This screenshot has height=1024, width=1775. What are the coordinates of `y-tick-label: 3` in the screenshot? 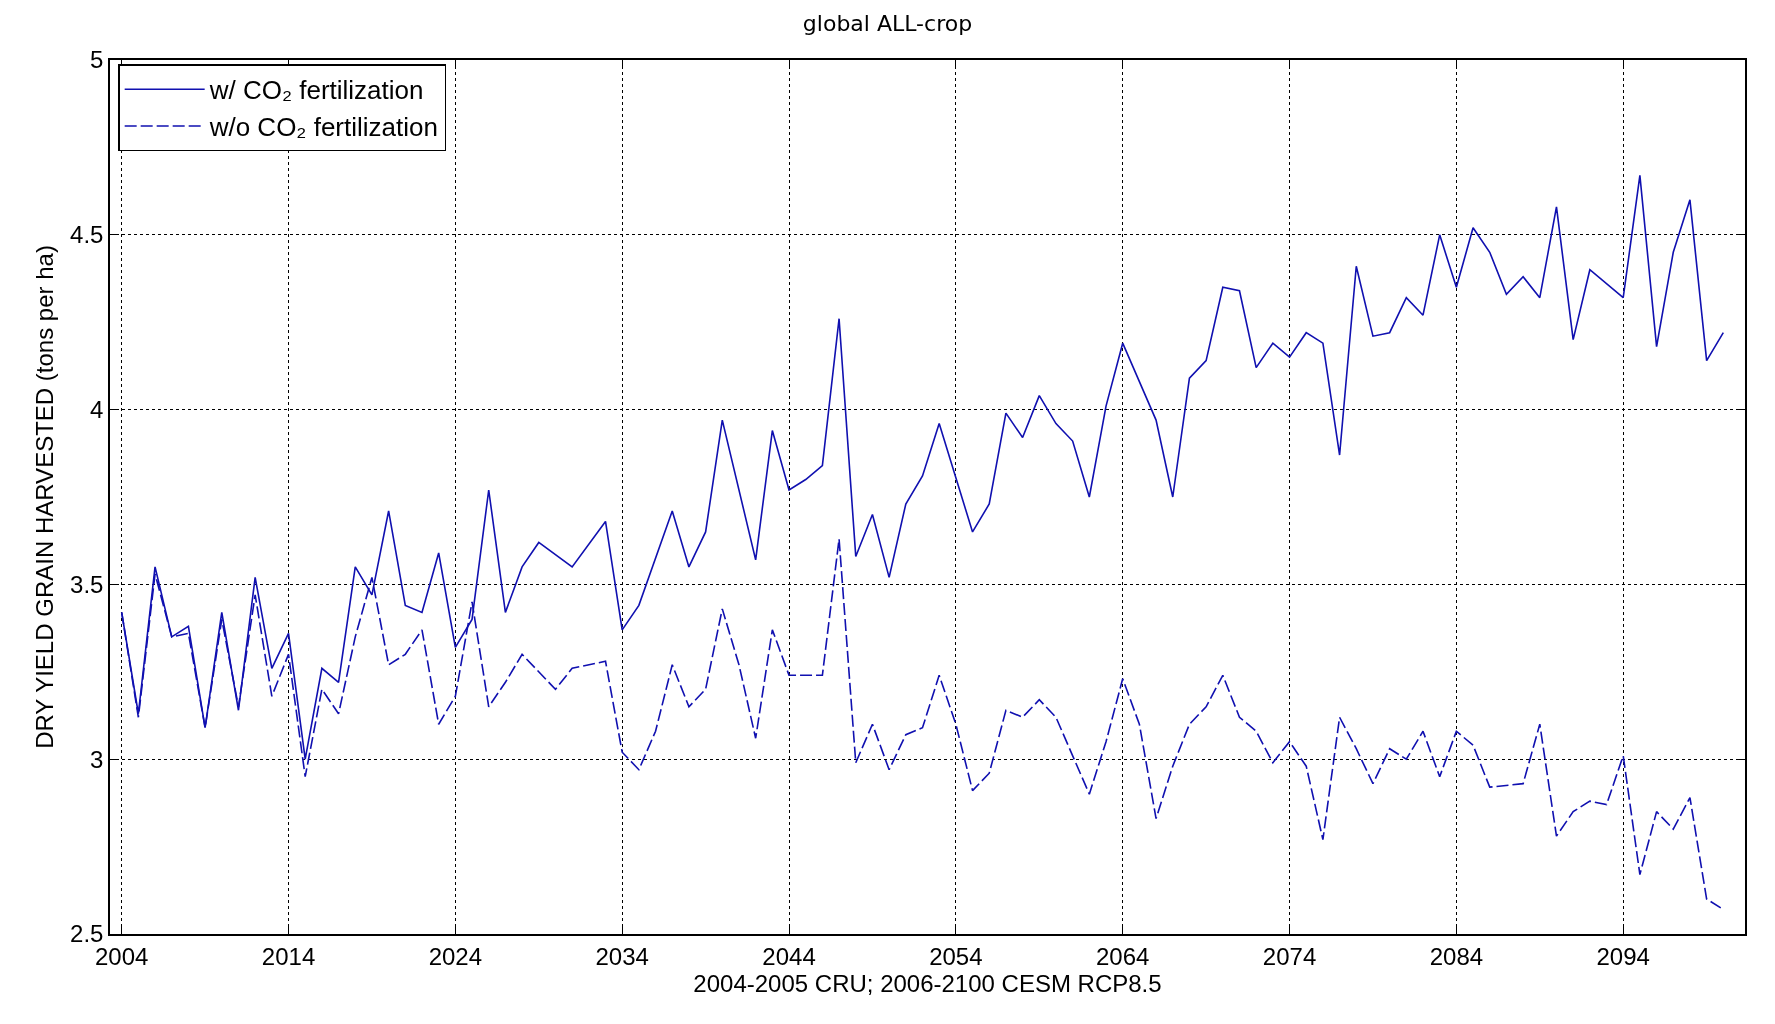 It's located at (97, 759).